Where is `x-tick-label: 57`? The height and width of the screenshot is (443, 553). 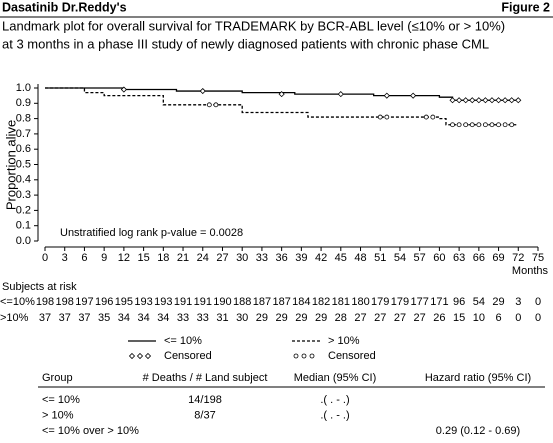
x-tick-label: 57 is located at coordinates (420, 258).